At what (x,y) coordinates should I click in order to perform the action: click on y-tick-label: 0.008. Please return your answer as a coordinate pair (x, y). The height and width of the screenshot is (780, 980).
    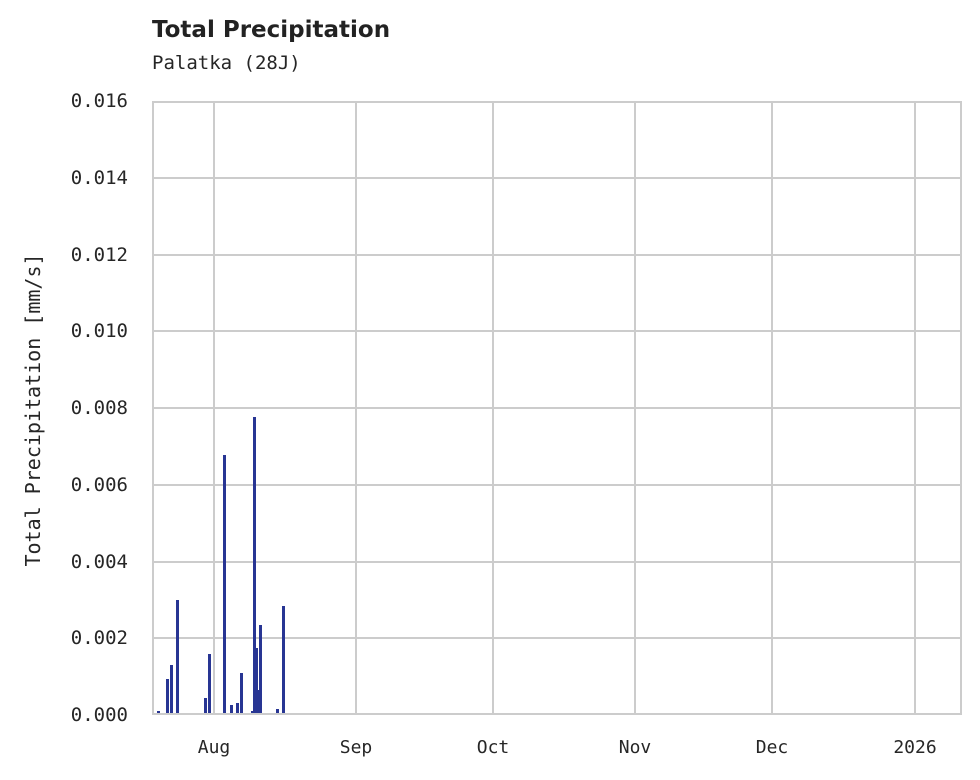
    Looking at the image, I should click on (99, 408).